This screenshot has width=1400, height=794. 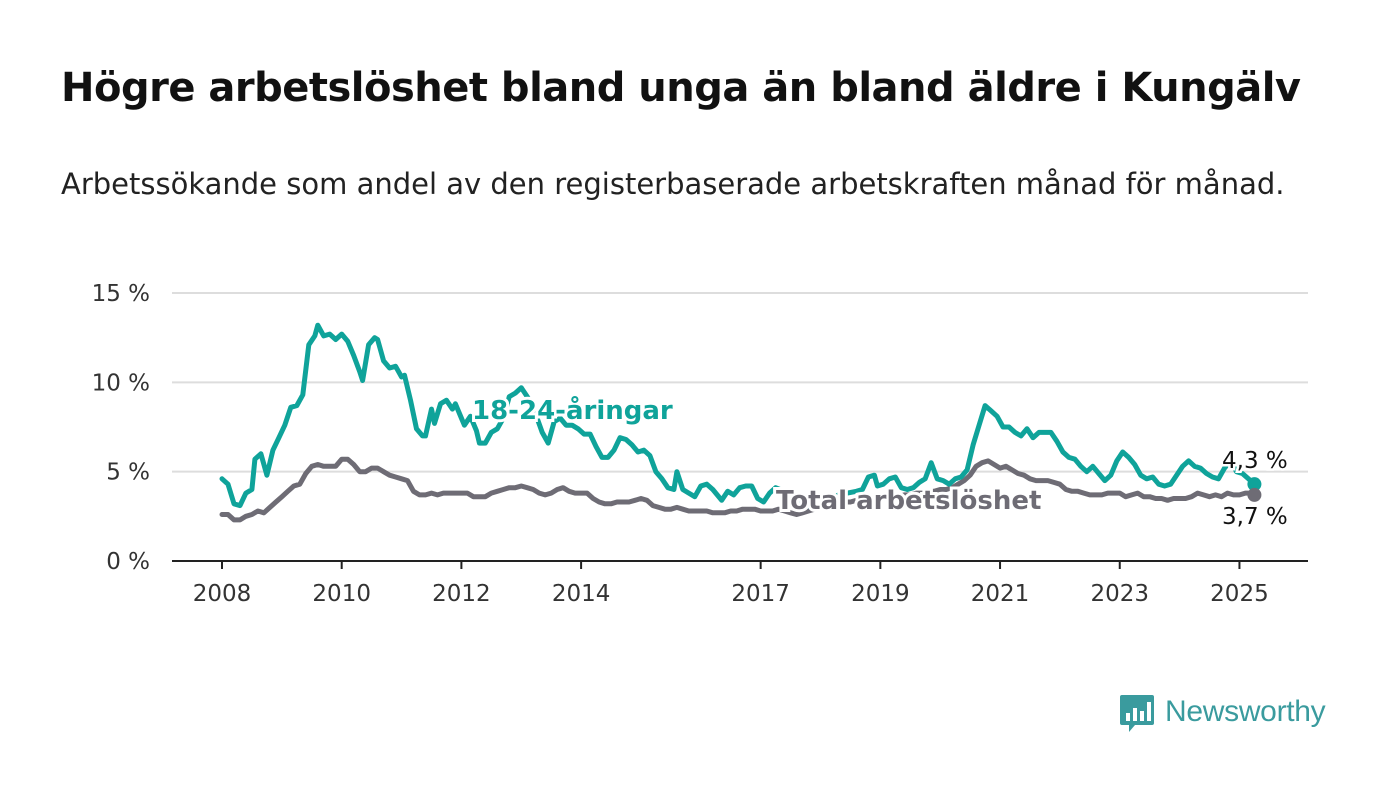 What do you see at coordinates (760, 594) in the screenshot?
I see `x-tick-label: 2017` at bounding box center [760, 594].